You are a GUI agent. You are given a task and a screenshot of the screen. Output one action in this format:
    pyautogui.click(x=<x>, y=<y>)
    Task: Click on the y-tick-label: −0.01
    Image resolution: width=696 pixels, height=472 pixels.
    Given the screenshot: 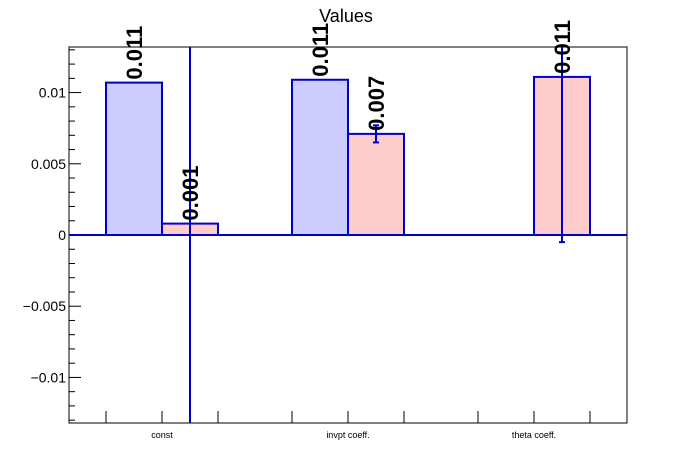 What is the action you would take?
    pyautogui.click(x=49, y=377)
    